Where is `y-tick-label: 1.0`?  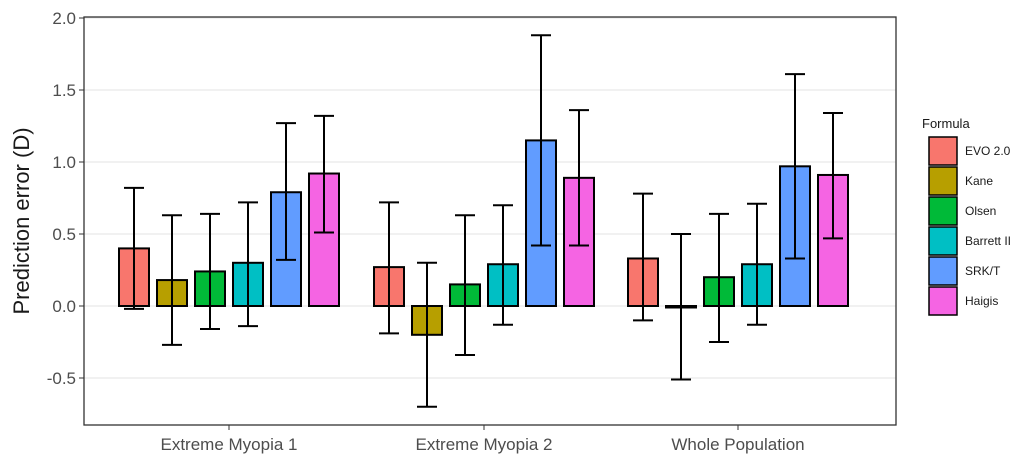 y-tick-label: 1.0 is located at coordinates (64, 162).